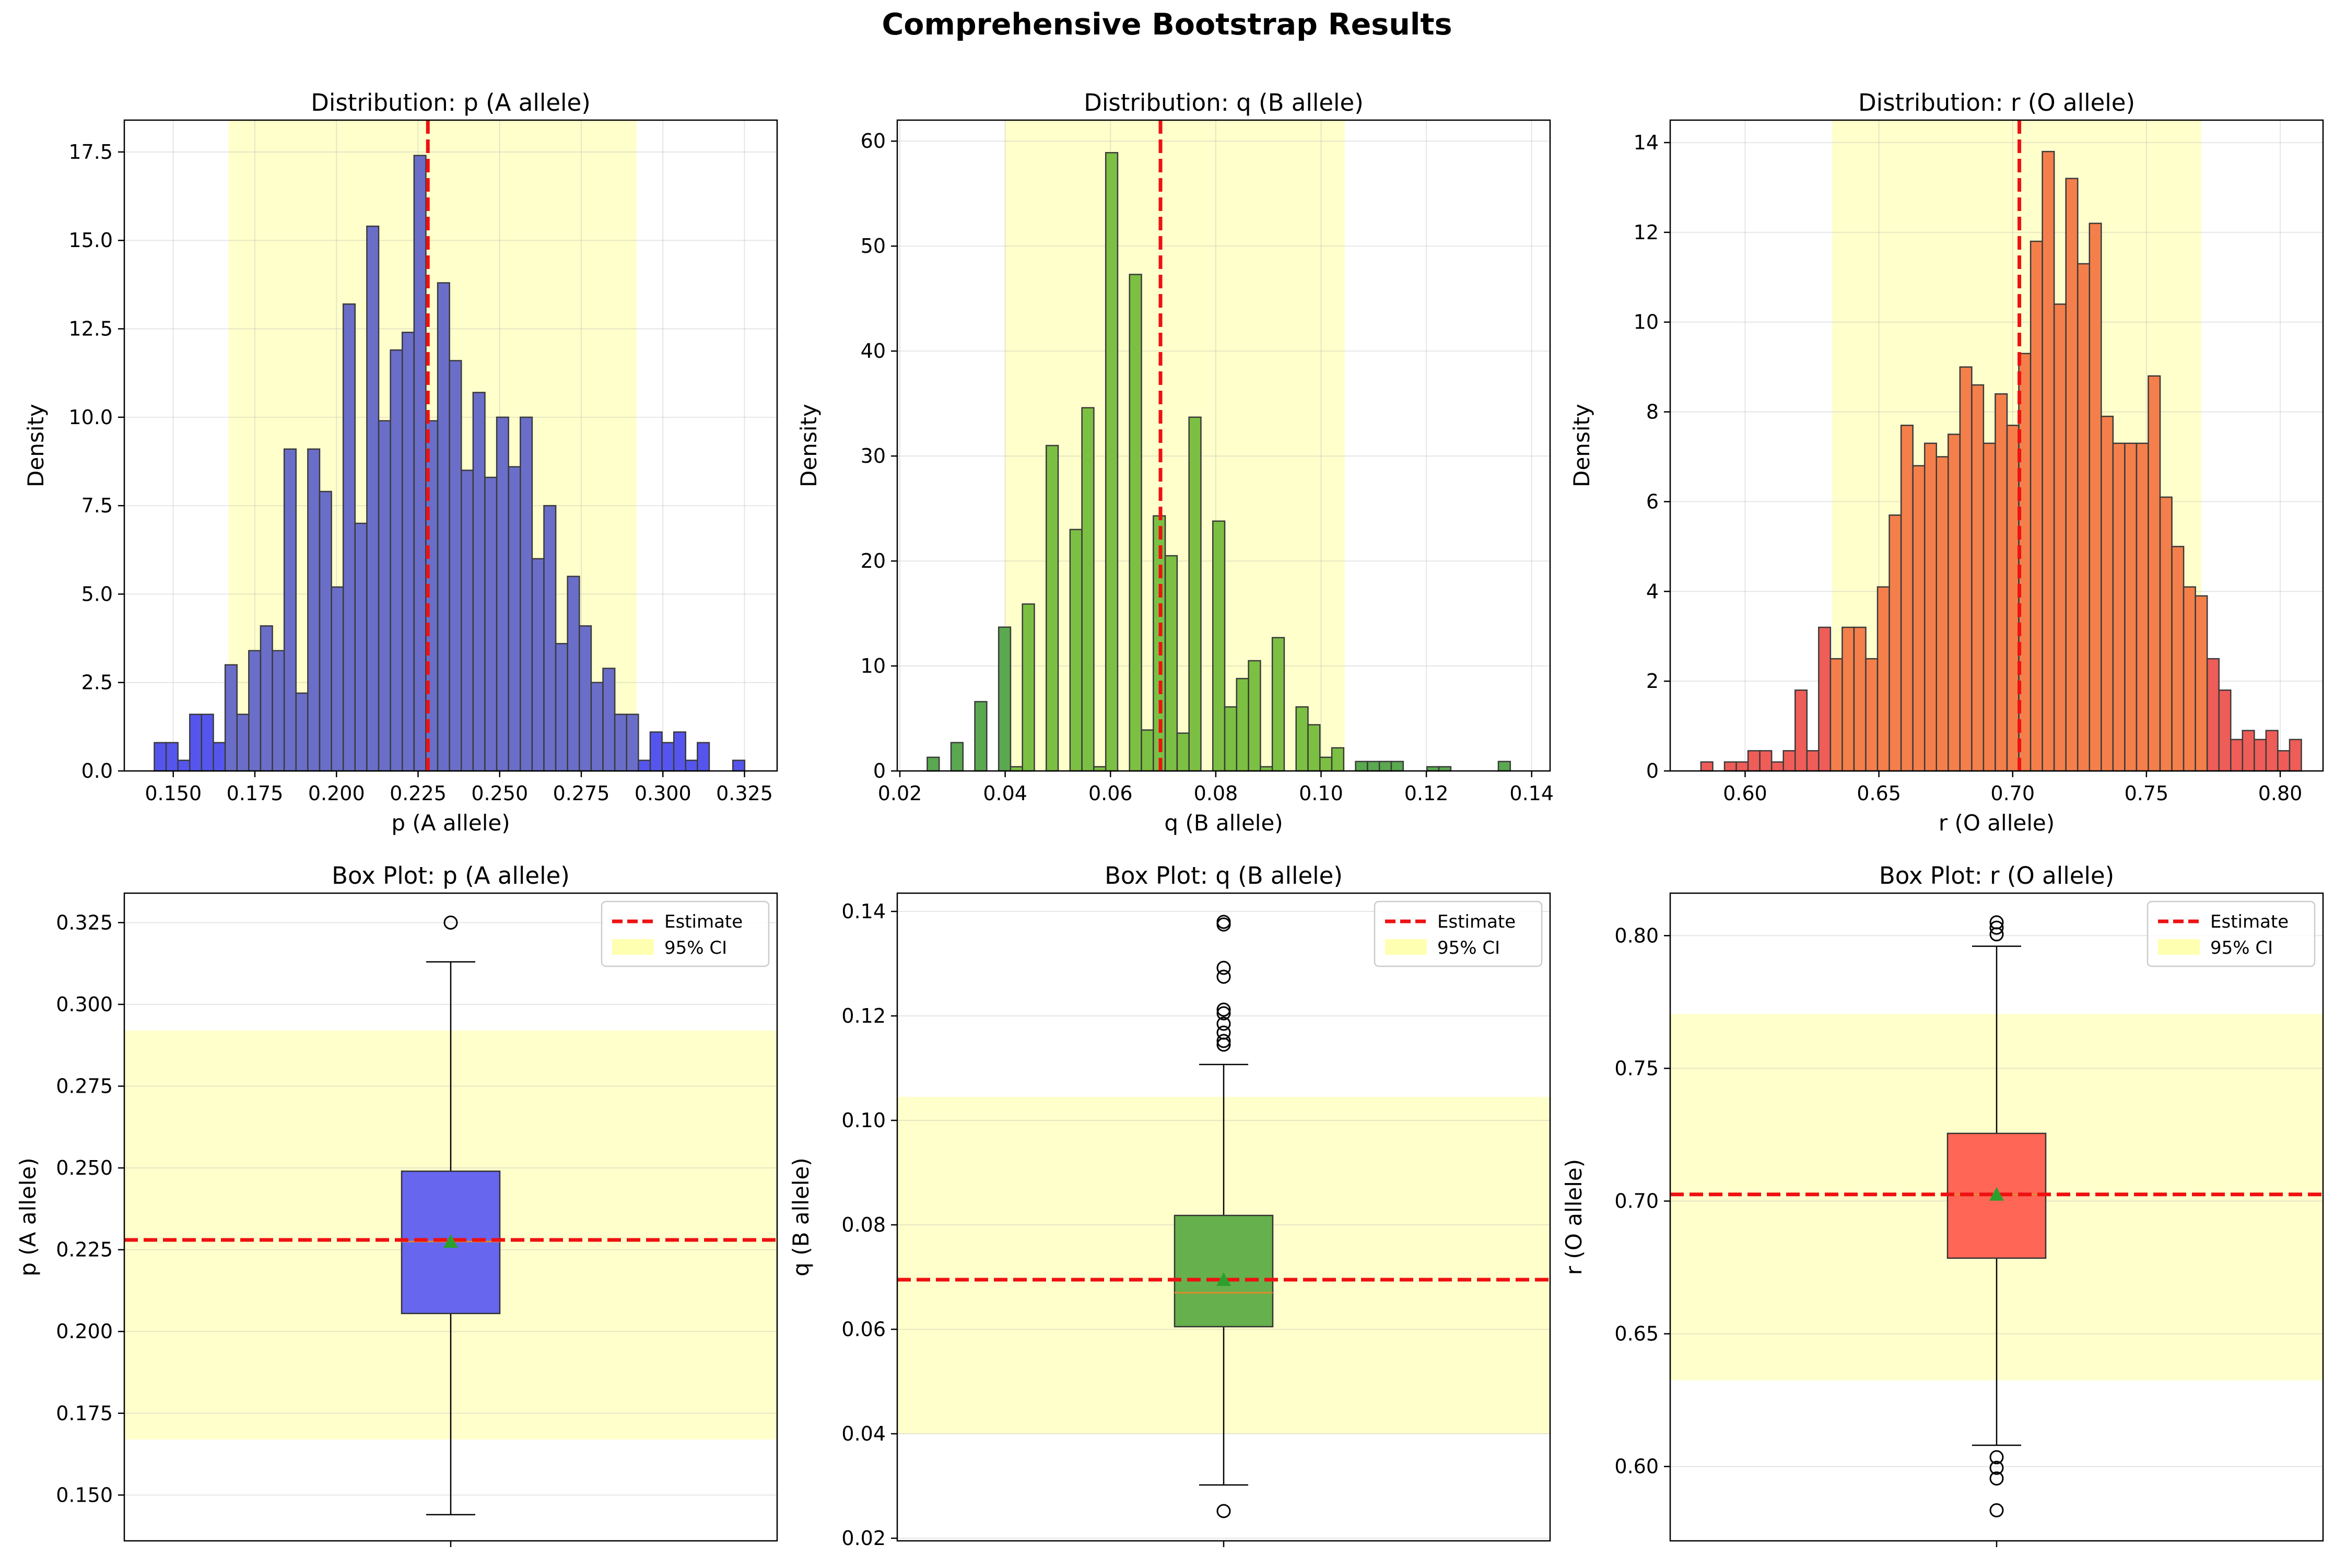 This screenshot has width=2334, height=1568. I want to click on y-tick-label: 0.80, so click(1637, 935).